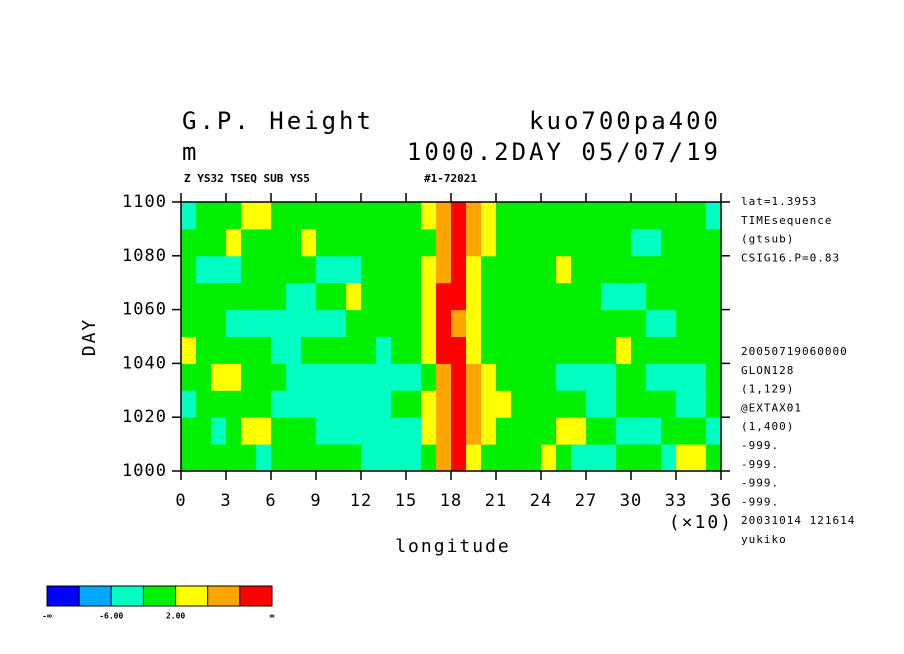  What do you see at coordinates (144, 471) in the screenshot?
I see `y-tick-label: 1000` at bounding box center [144, 471].